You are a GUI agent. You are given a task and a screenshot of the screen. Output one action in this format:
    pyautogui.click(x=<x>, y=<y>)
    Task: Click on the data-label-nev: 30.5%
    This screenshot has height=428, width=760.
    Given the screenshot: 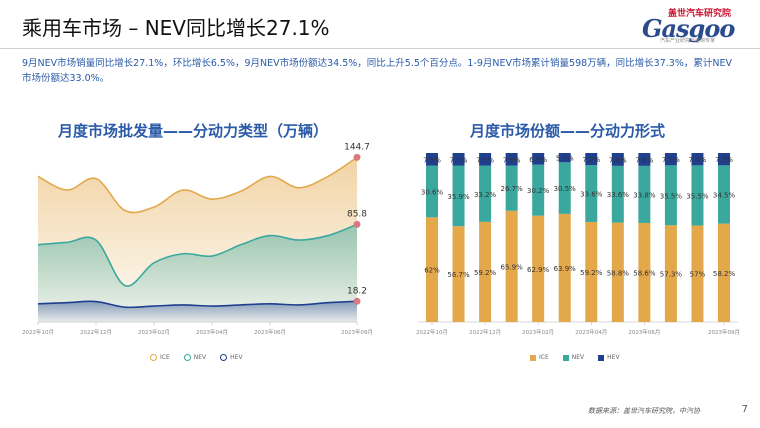 What is the action you would take?
    pyautogui.click(x=565, y=189)
    